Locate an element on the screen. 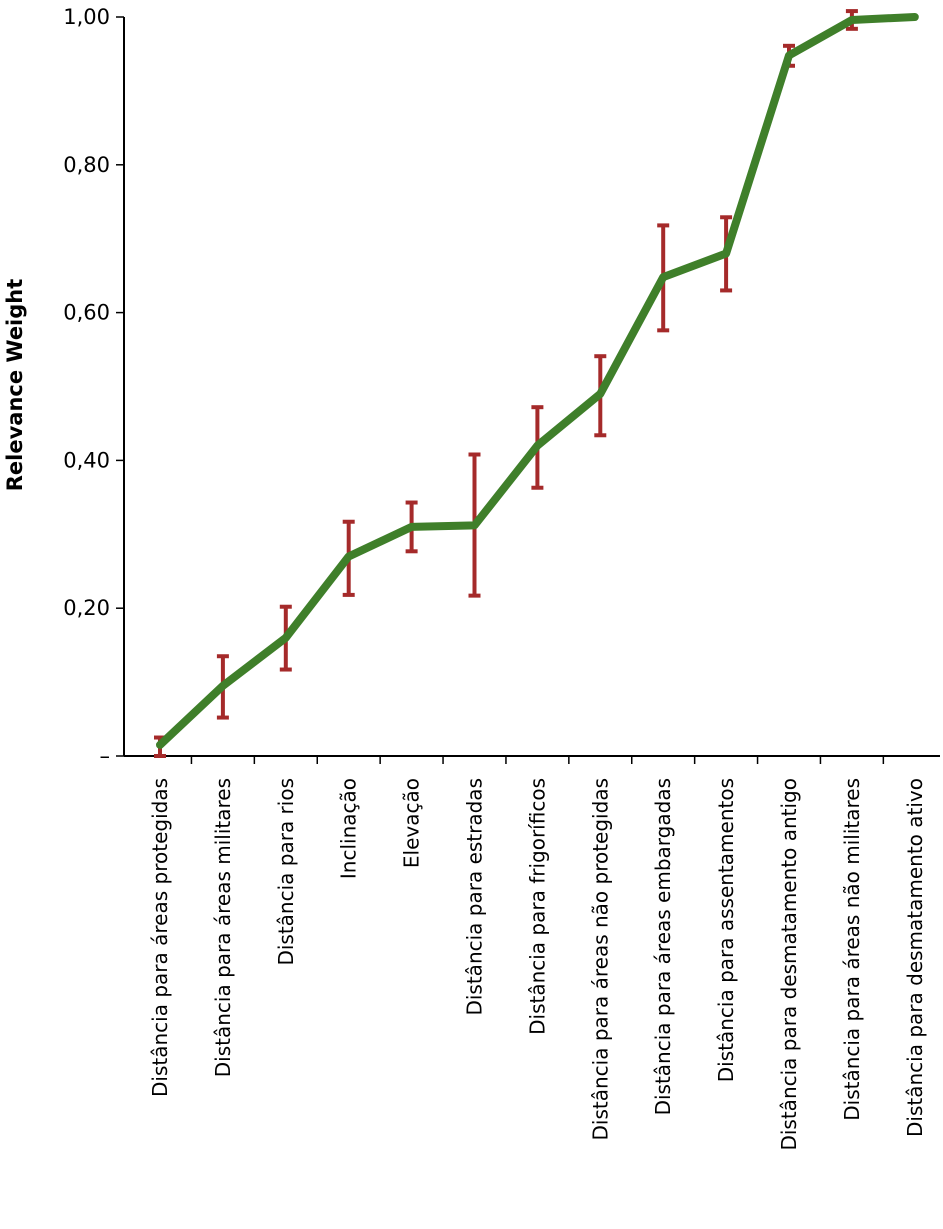 Image resolution: width=943 pixels, height=1229 pixels. x-axis is located at coordinates (532, 759).